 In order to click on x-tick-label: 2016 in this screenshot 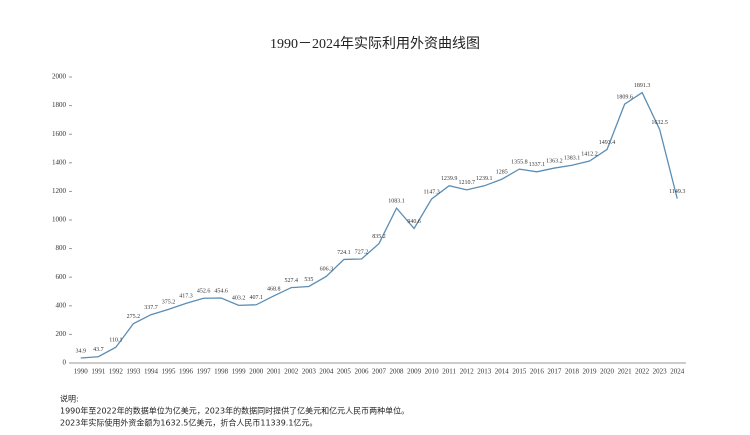, I will do `click(537, 372)`.